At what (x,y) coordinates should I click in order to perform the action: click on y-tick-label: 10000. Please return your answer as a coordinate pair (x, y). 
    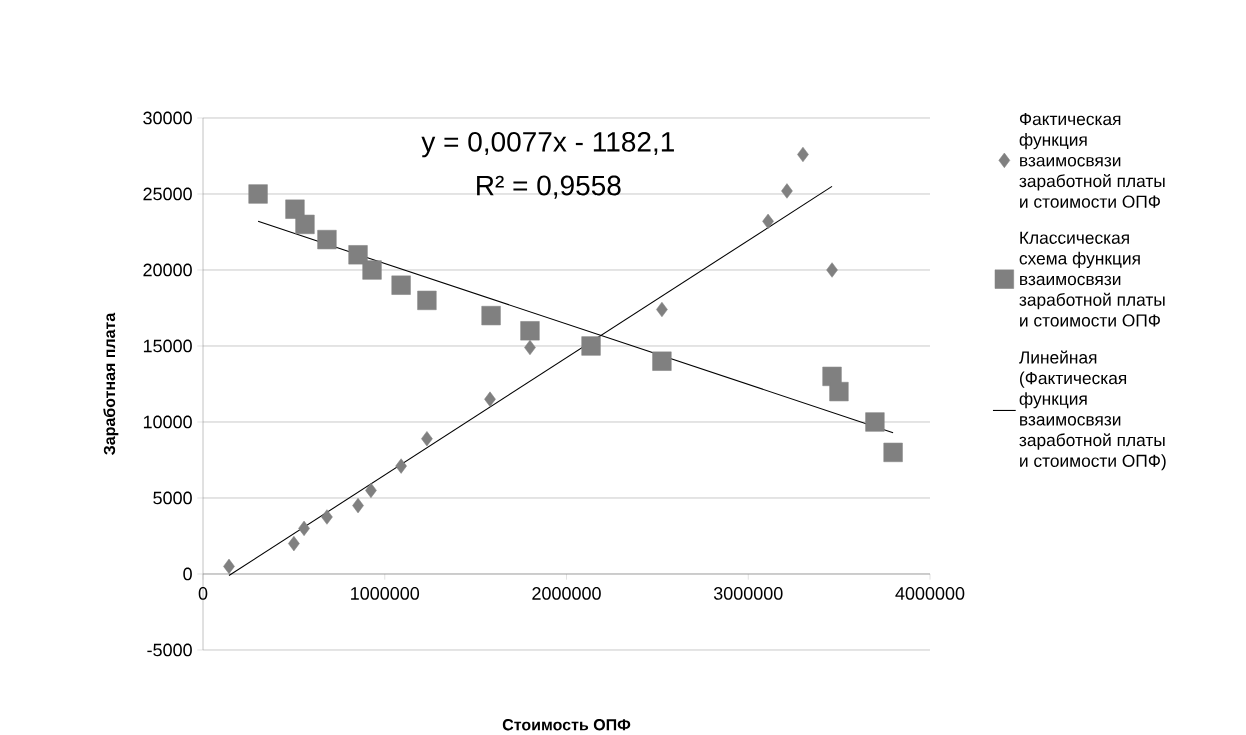
    Looking at the image, I should click on (167, 422).